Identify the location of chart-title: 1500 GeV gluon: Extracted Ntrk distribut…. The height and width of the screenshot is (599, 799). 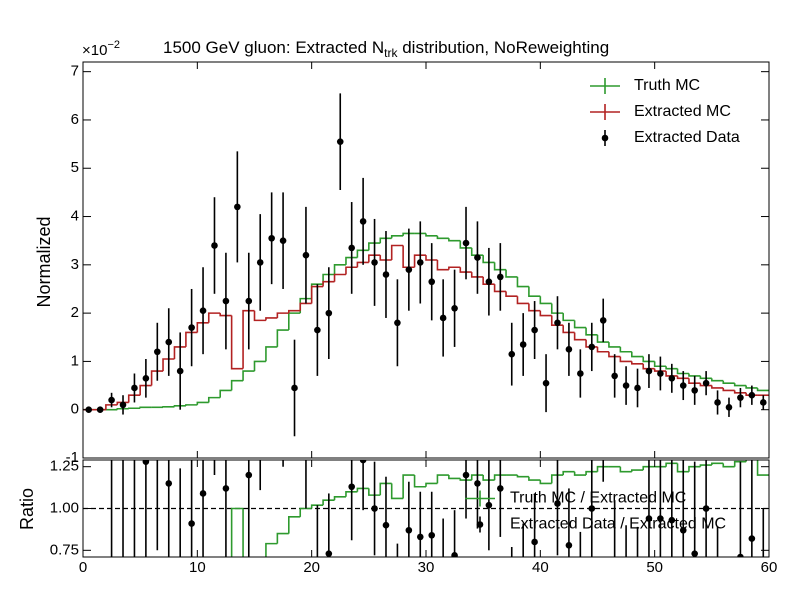
(386, 49).